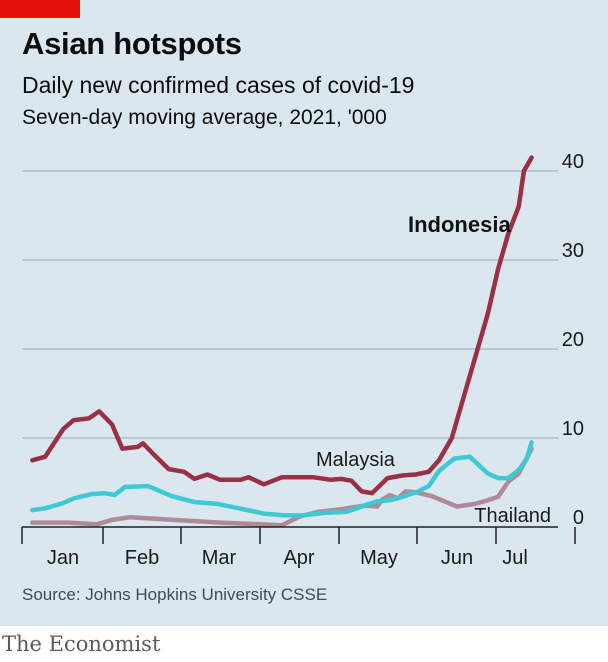  What do you see at coordinates (459, 224) in the screenshot?
I see `series-label-indonesia: Indonesia` at bounding box center [459, 224].